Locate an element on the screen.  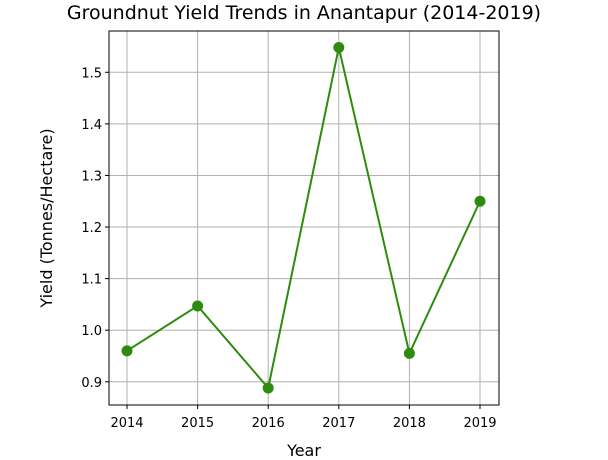
x-axis-ticks: 2014 2015 2016 2017 2018 2019 is located at coordinates (303, 418).